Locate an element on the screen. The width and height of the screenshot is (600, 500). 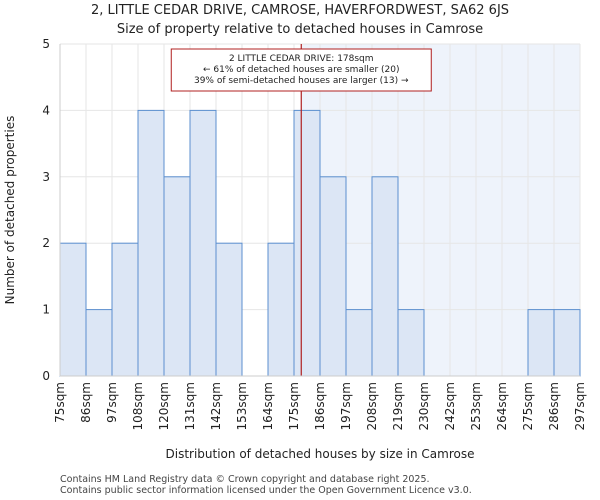
x-tick-label: 142sqm is located at coordinates (216, 406).